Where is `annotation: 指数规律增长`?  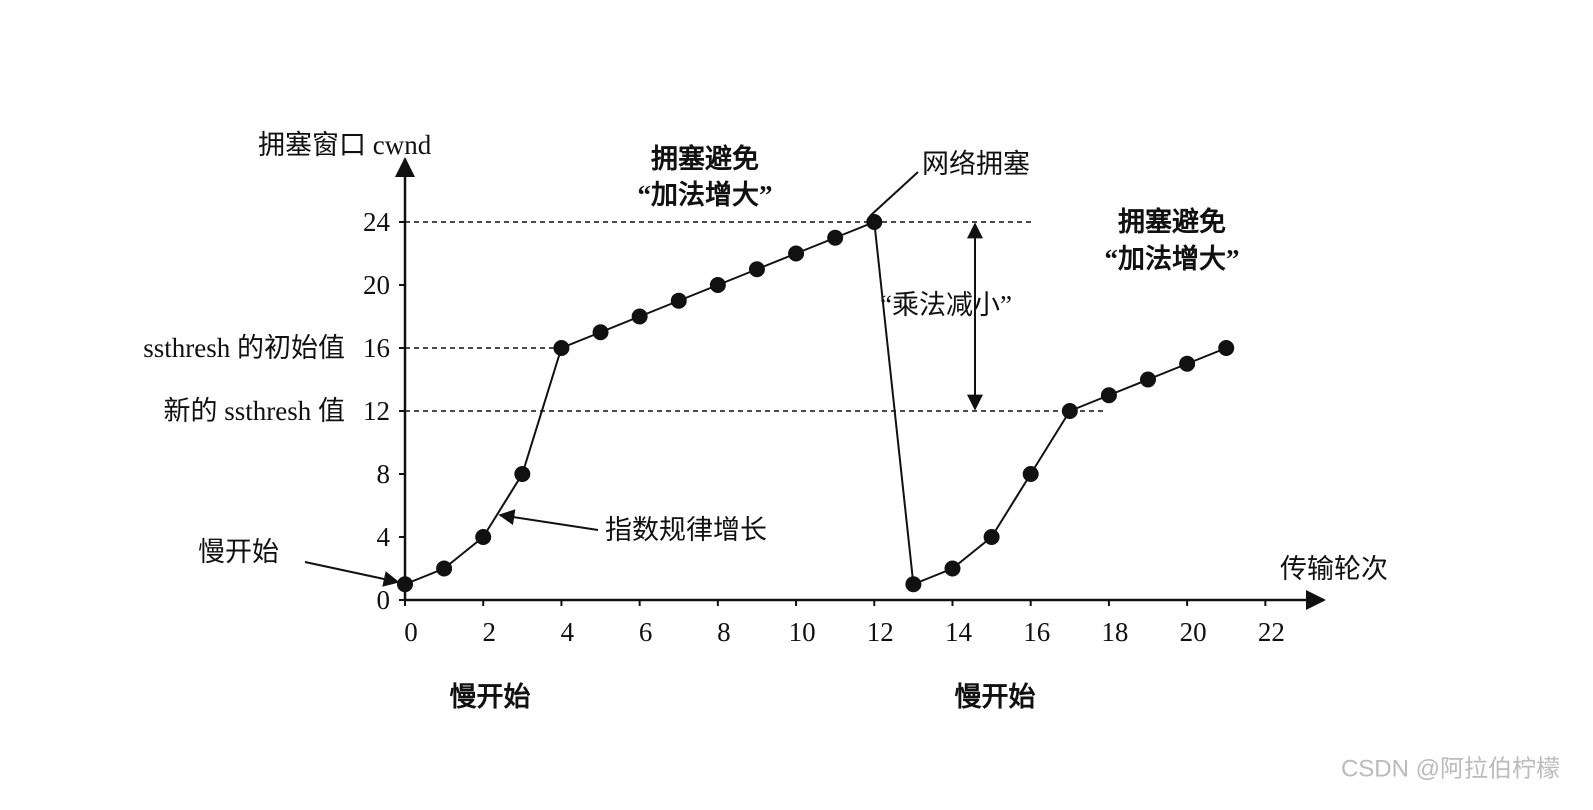 annotation: 指数规律增长 is located at coordinates (686, 530).